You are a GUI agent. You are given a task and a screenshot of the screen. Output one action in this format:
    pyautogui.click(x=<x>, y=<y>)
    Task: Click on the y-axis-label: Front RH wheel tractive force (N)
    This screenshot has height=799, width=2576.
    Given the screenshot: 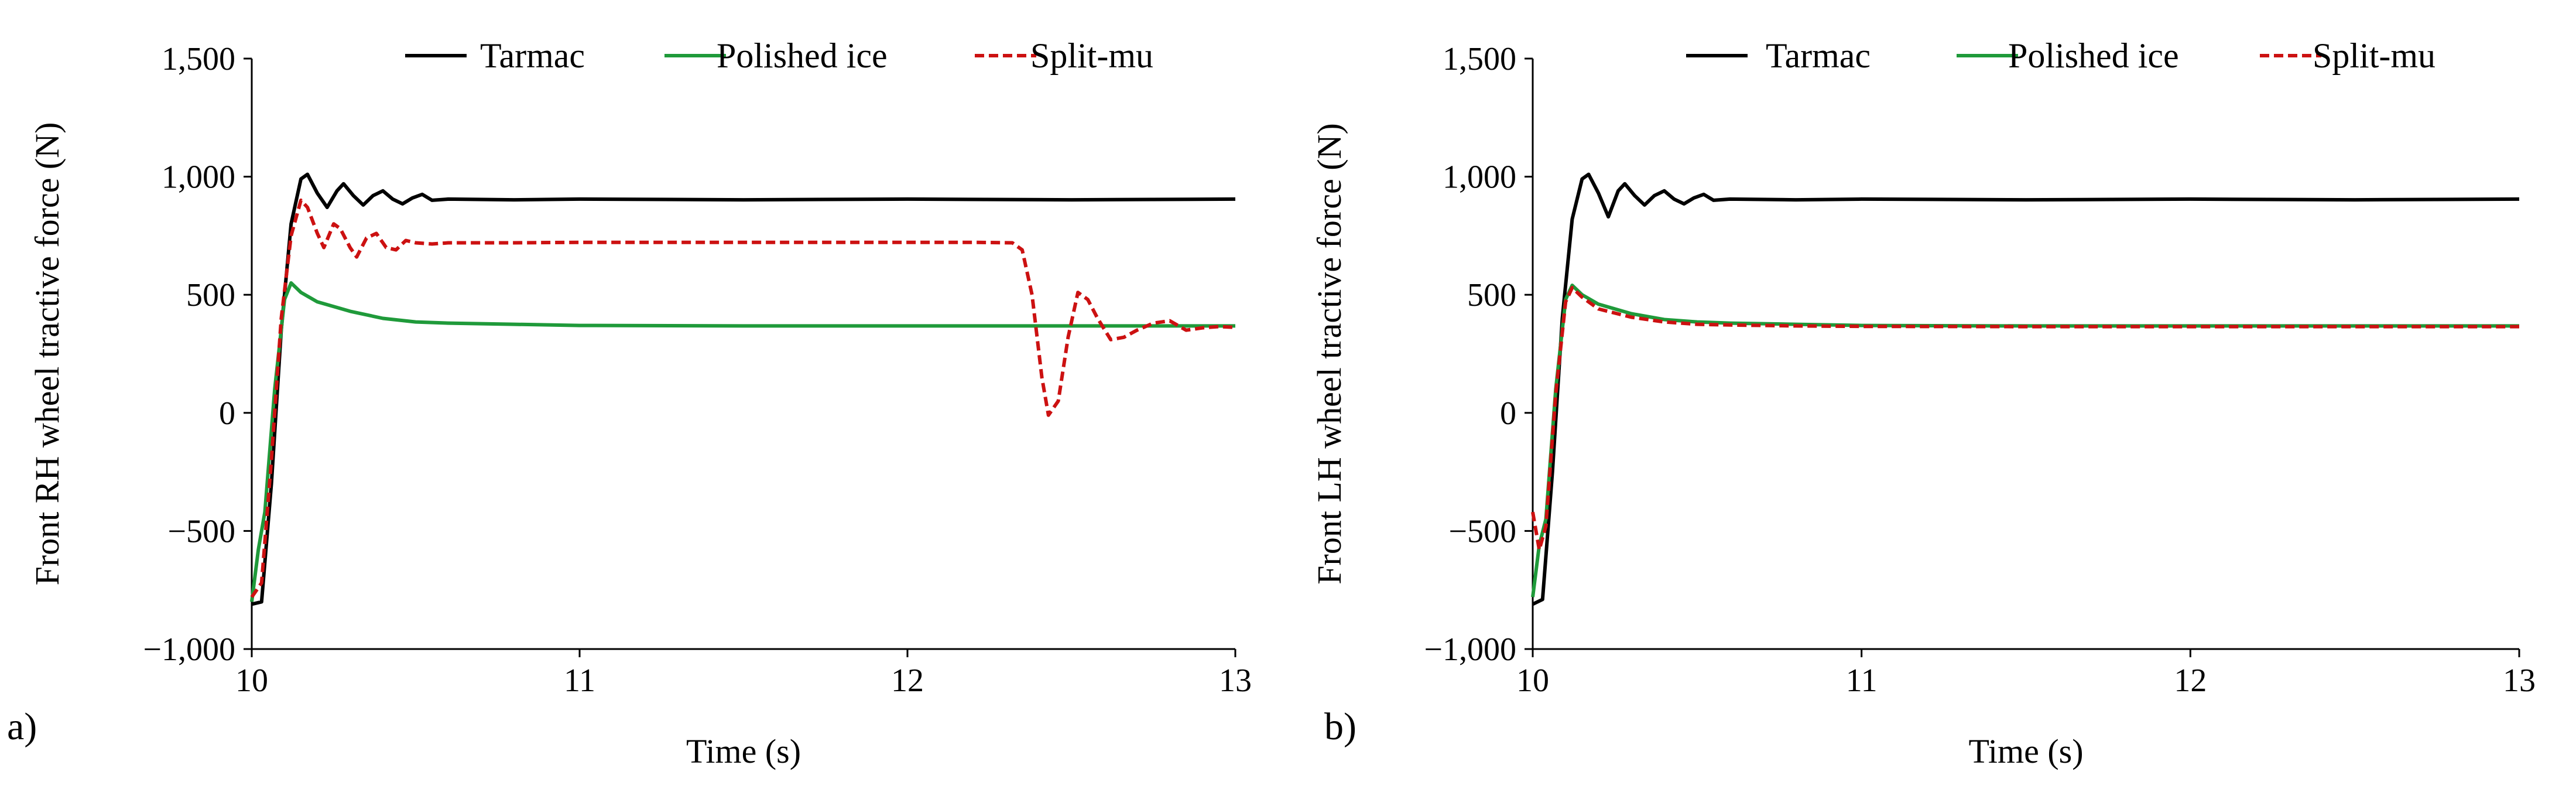 What is the action you would take?
    pyautogui.click(x=47, y=354)
    